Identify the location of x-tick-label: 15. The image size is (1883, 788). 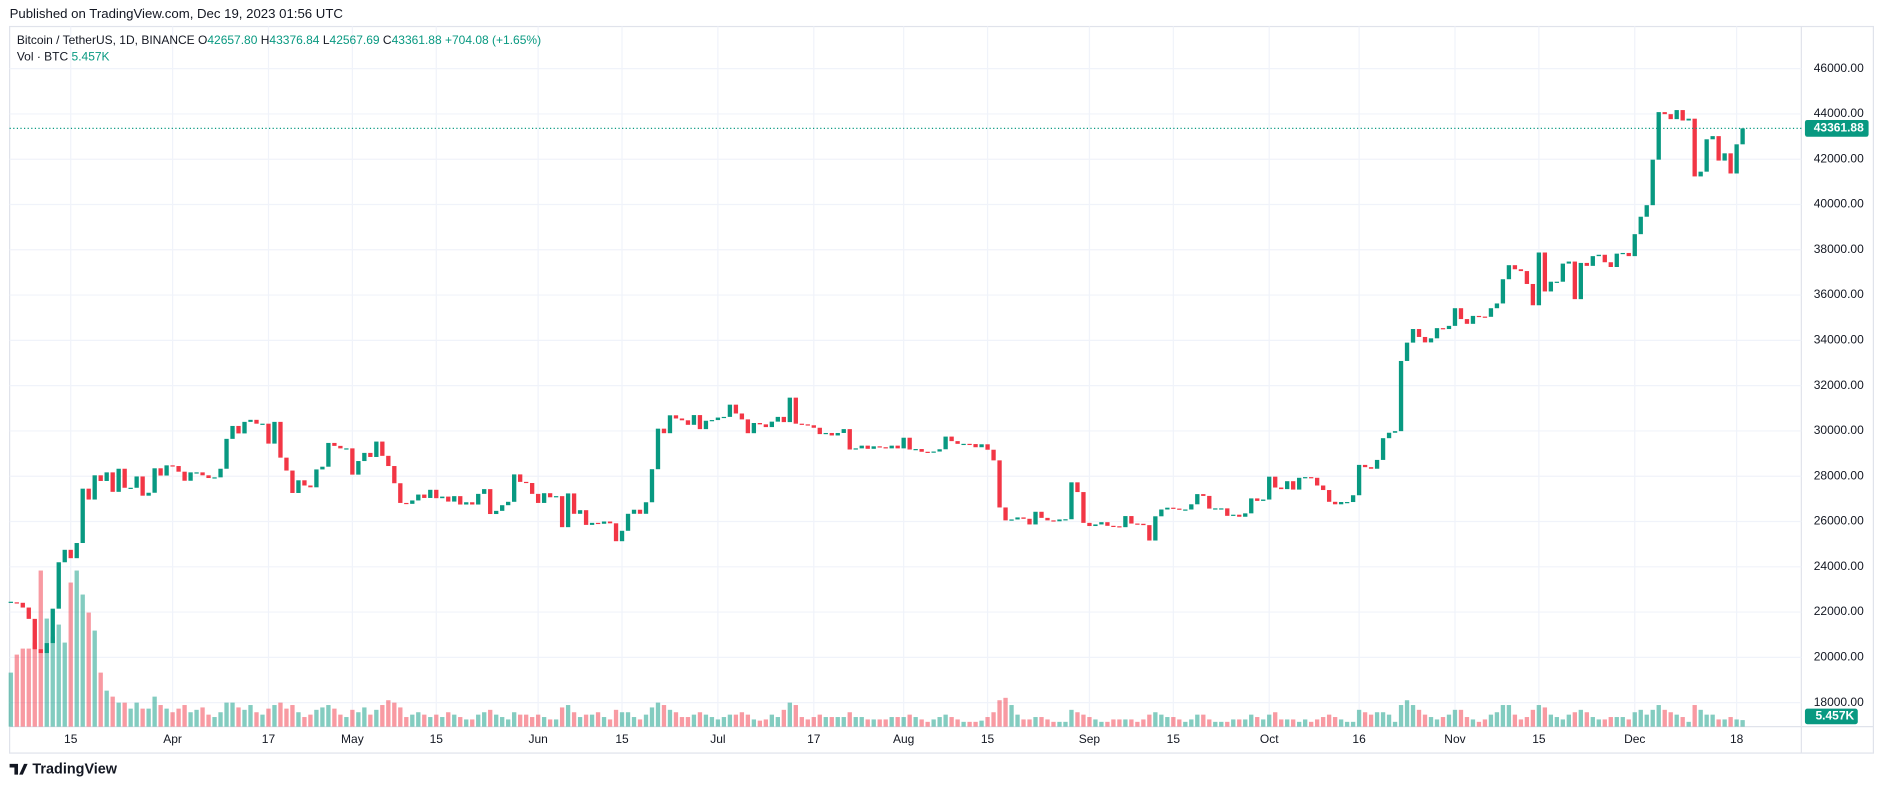
(71, 739).